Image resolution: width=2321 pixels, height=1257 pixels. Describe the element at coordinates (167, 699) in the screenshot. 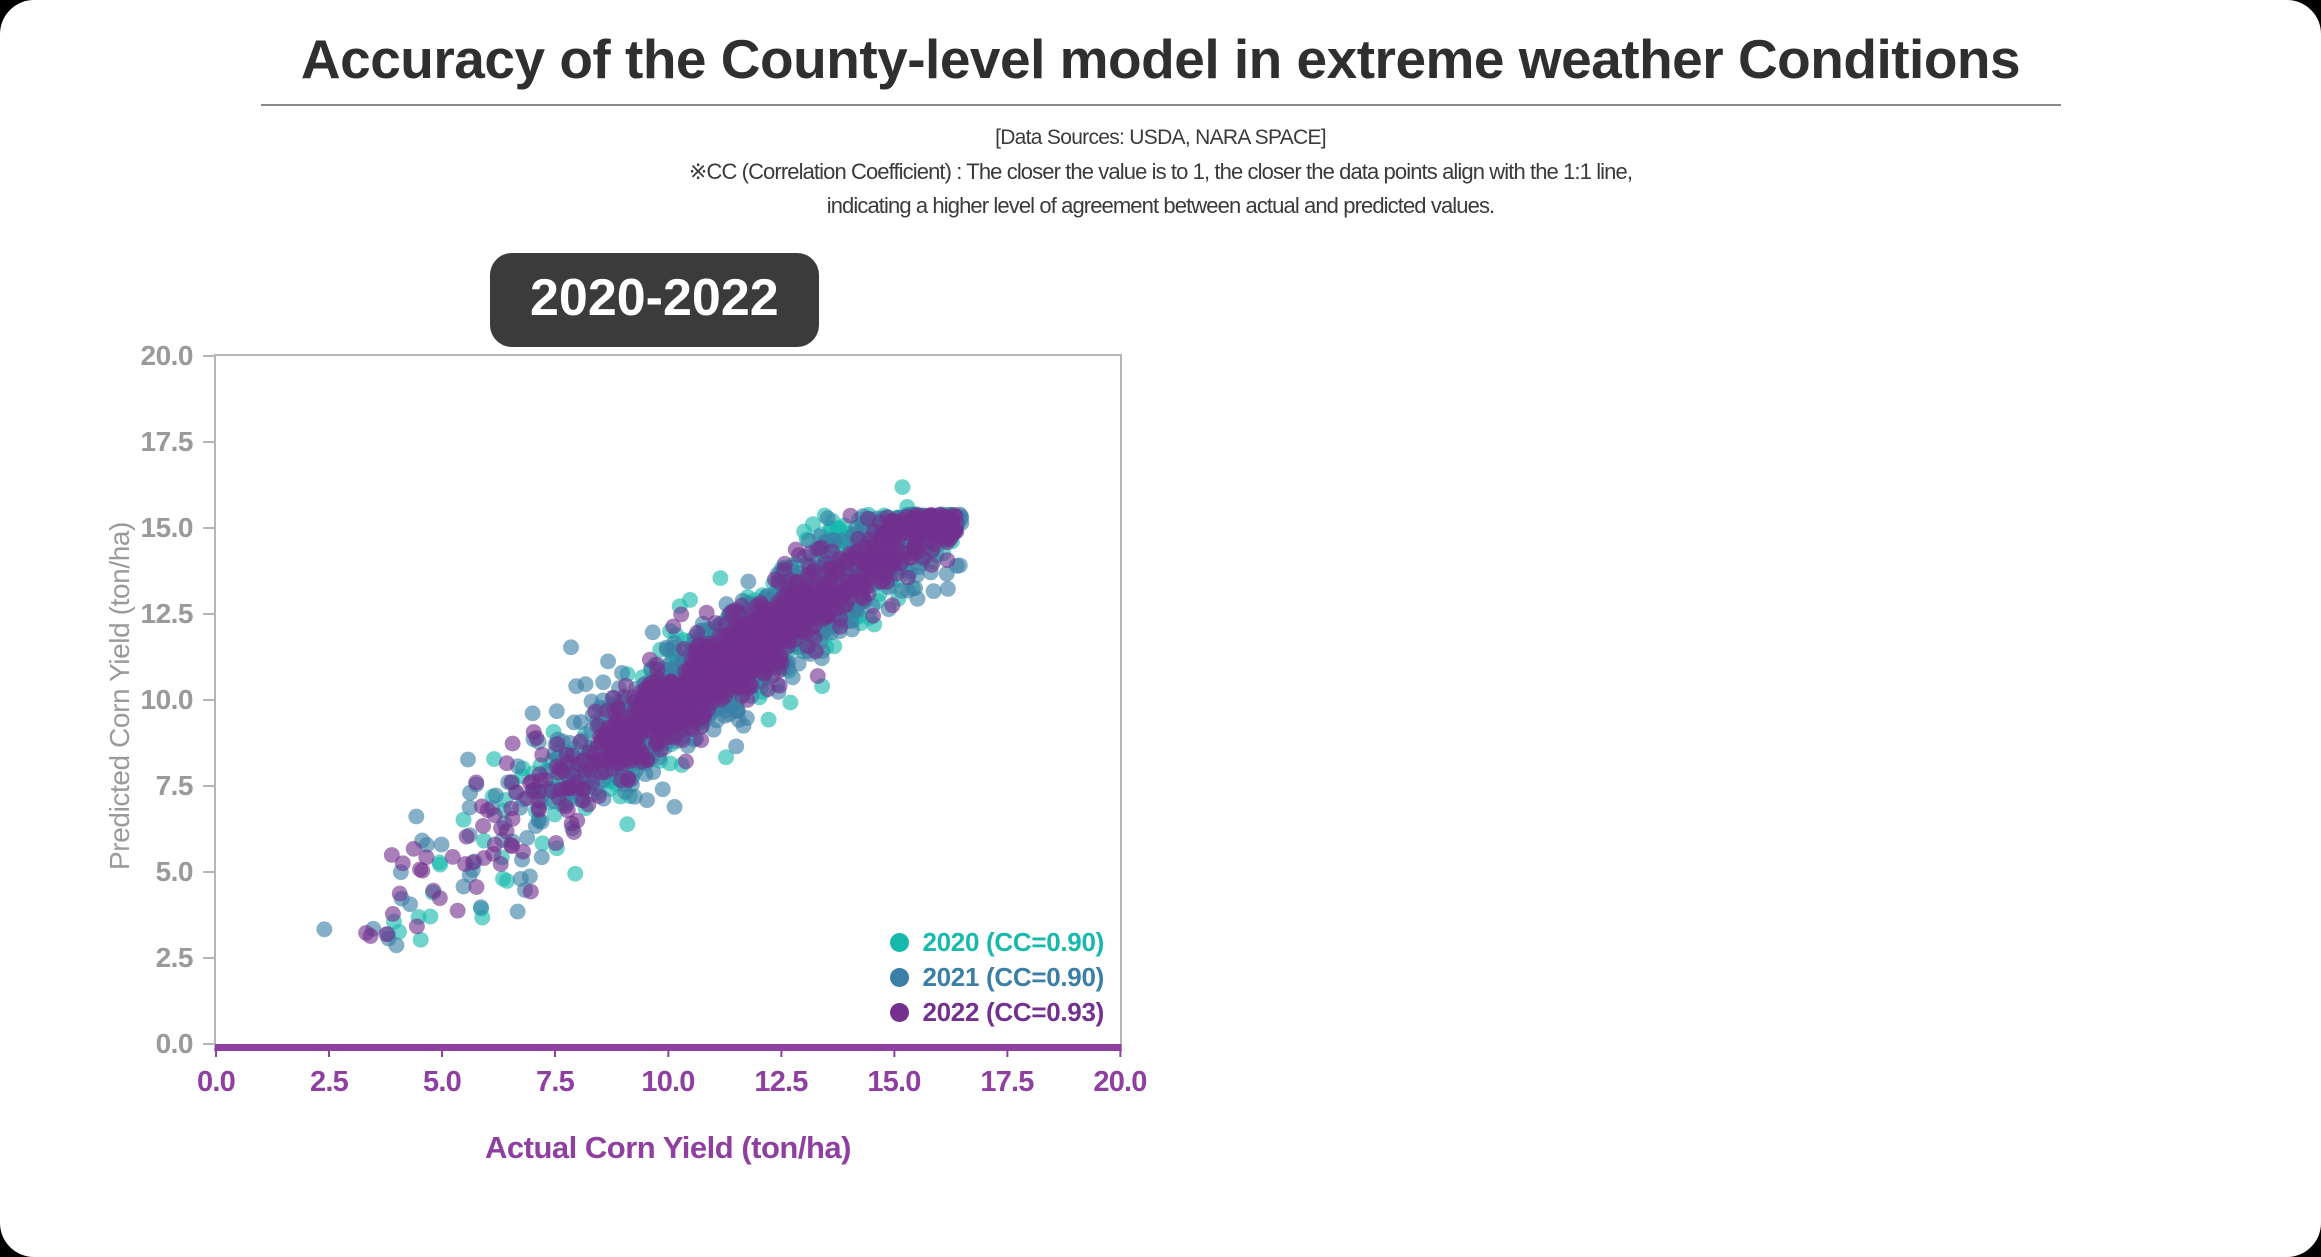

I see `y-tick-label: 10.0` at that location.